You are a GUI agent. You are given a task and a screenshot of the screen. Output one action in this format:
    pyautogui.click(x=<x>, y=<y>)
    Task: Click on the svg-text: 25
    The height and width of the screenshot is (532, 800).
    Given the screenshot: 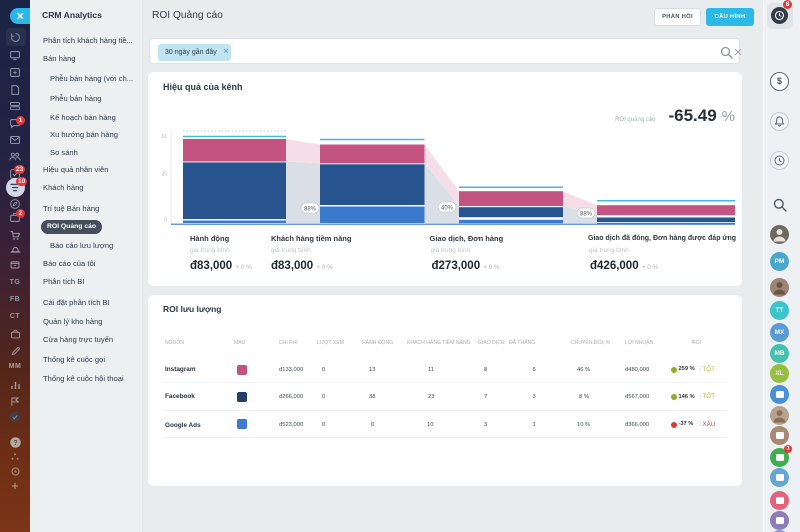 What is the action you would take?
    pyautogui.click(x=164, y=175)
    